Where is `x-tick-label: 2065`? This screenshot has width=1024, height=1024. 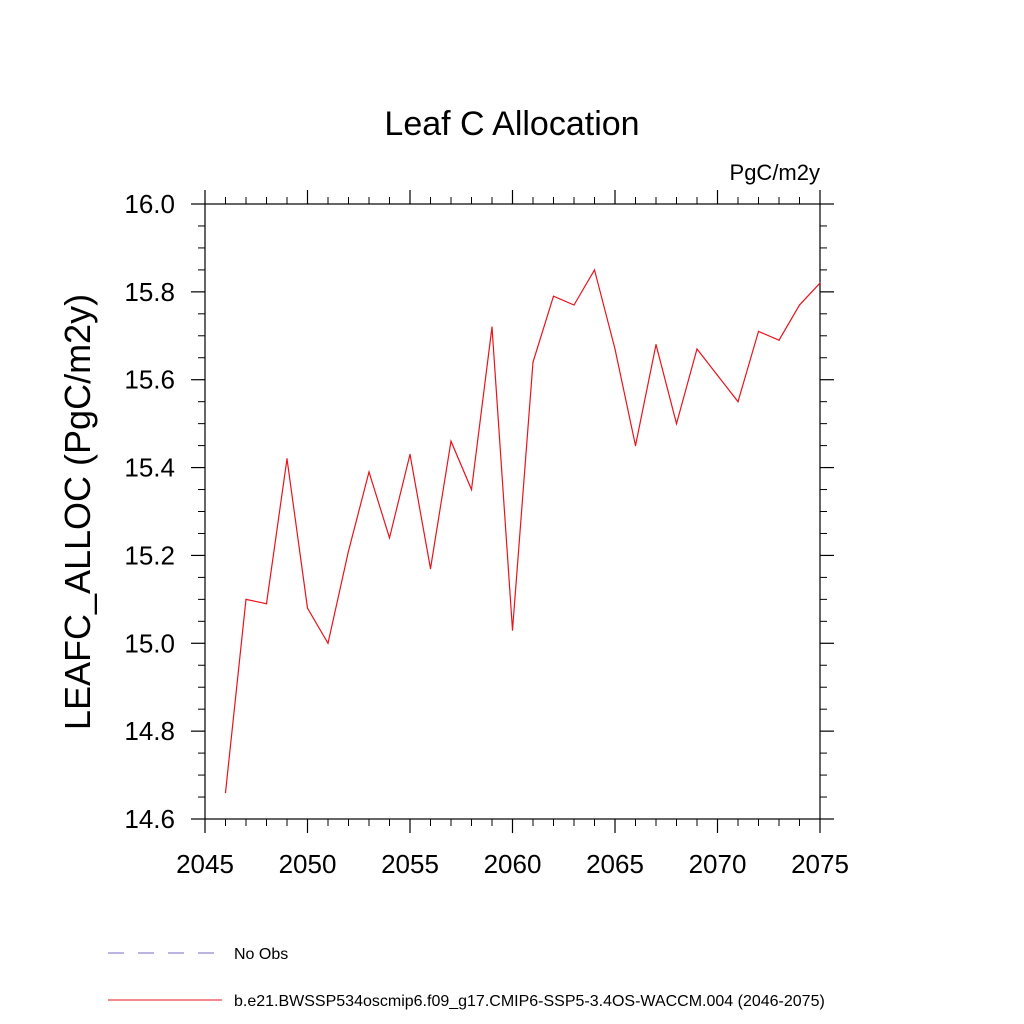 x-tick-label: 2065 is located at coordinates (615, 864).